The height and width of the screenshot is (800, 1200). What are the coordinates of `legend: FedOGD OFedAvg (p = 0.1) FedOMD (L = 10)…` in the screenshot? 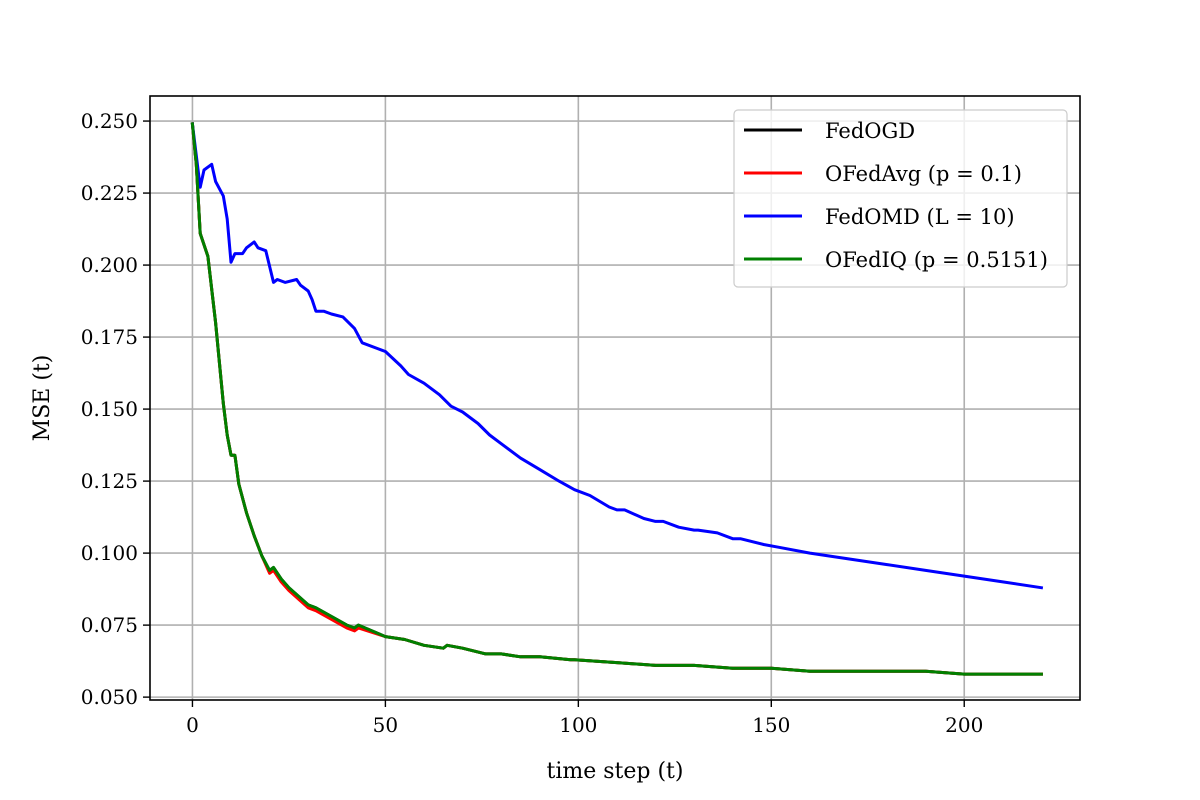 It's located at (900, 198).